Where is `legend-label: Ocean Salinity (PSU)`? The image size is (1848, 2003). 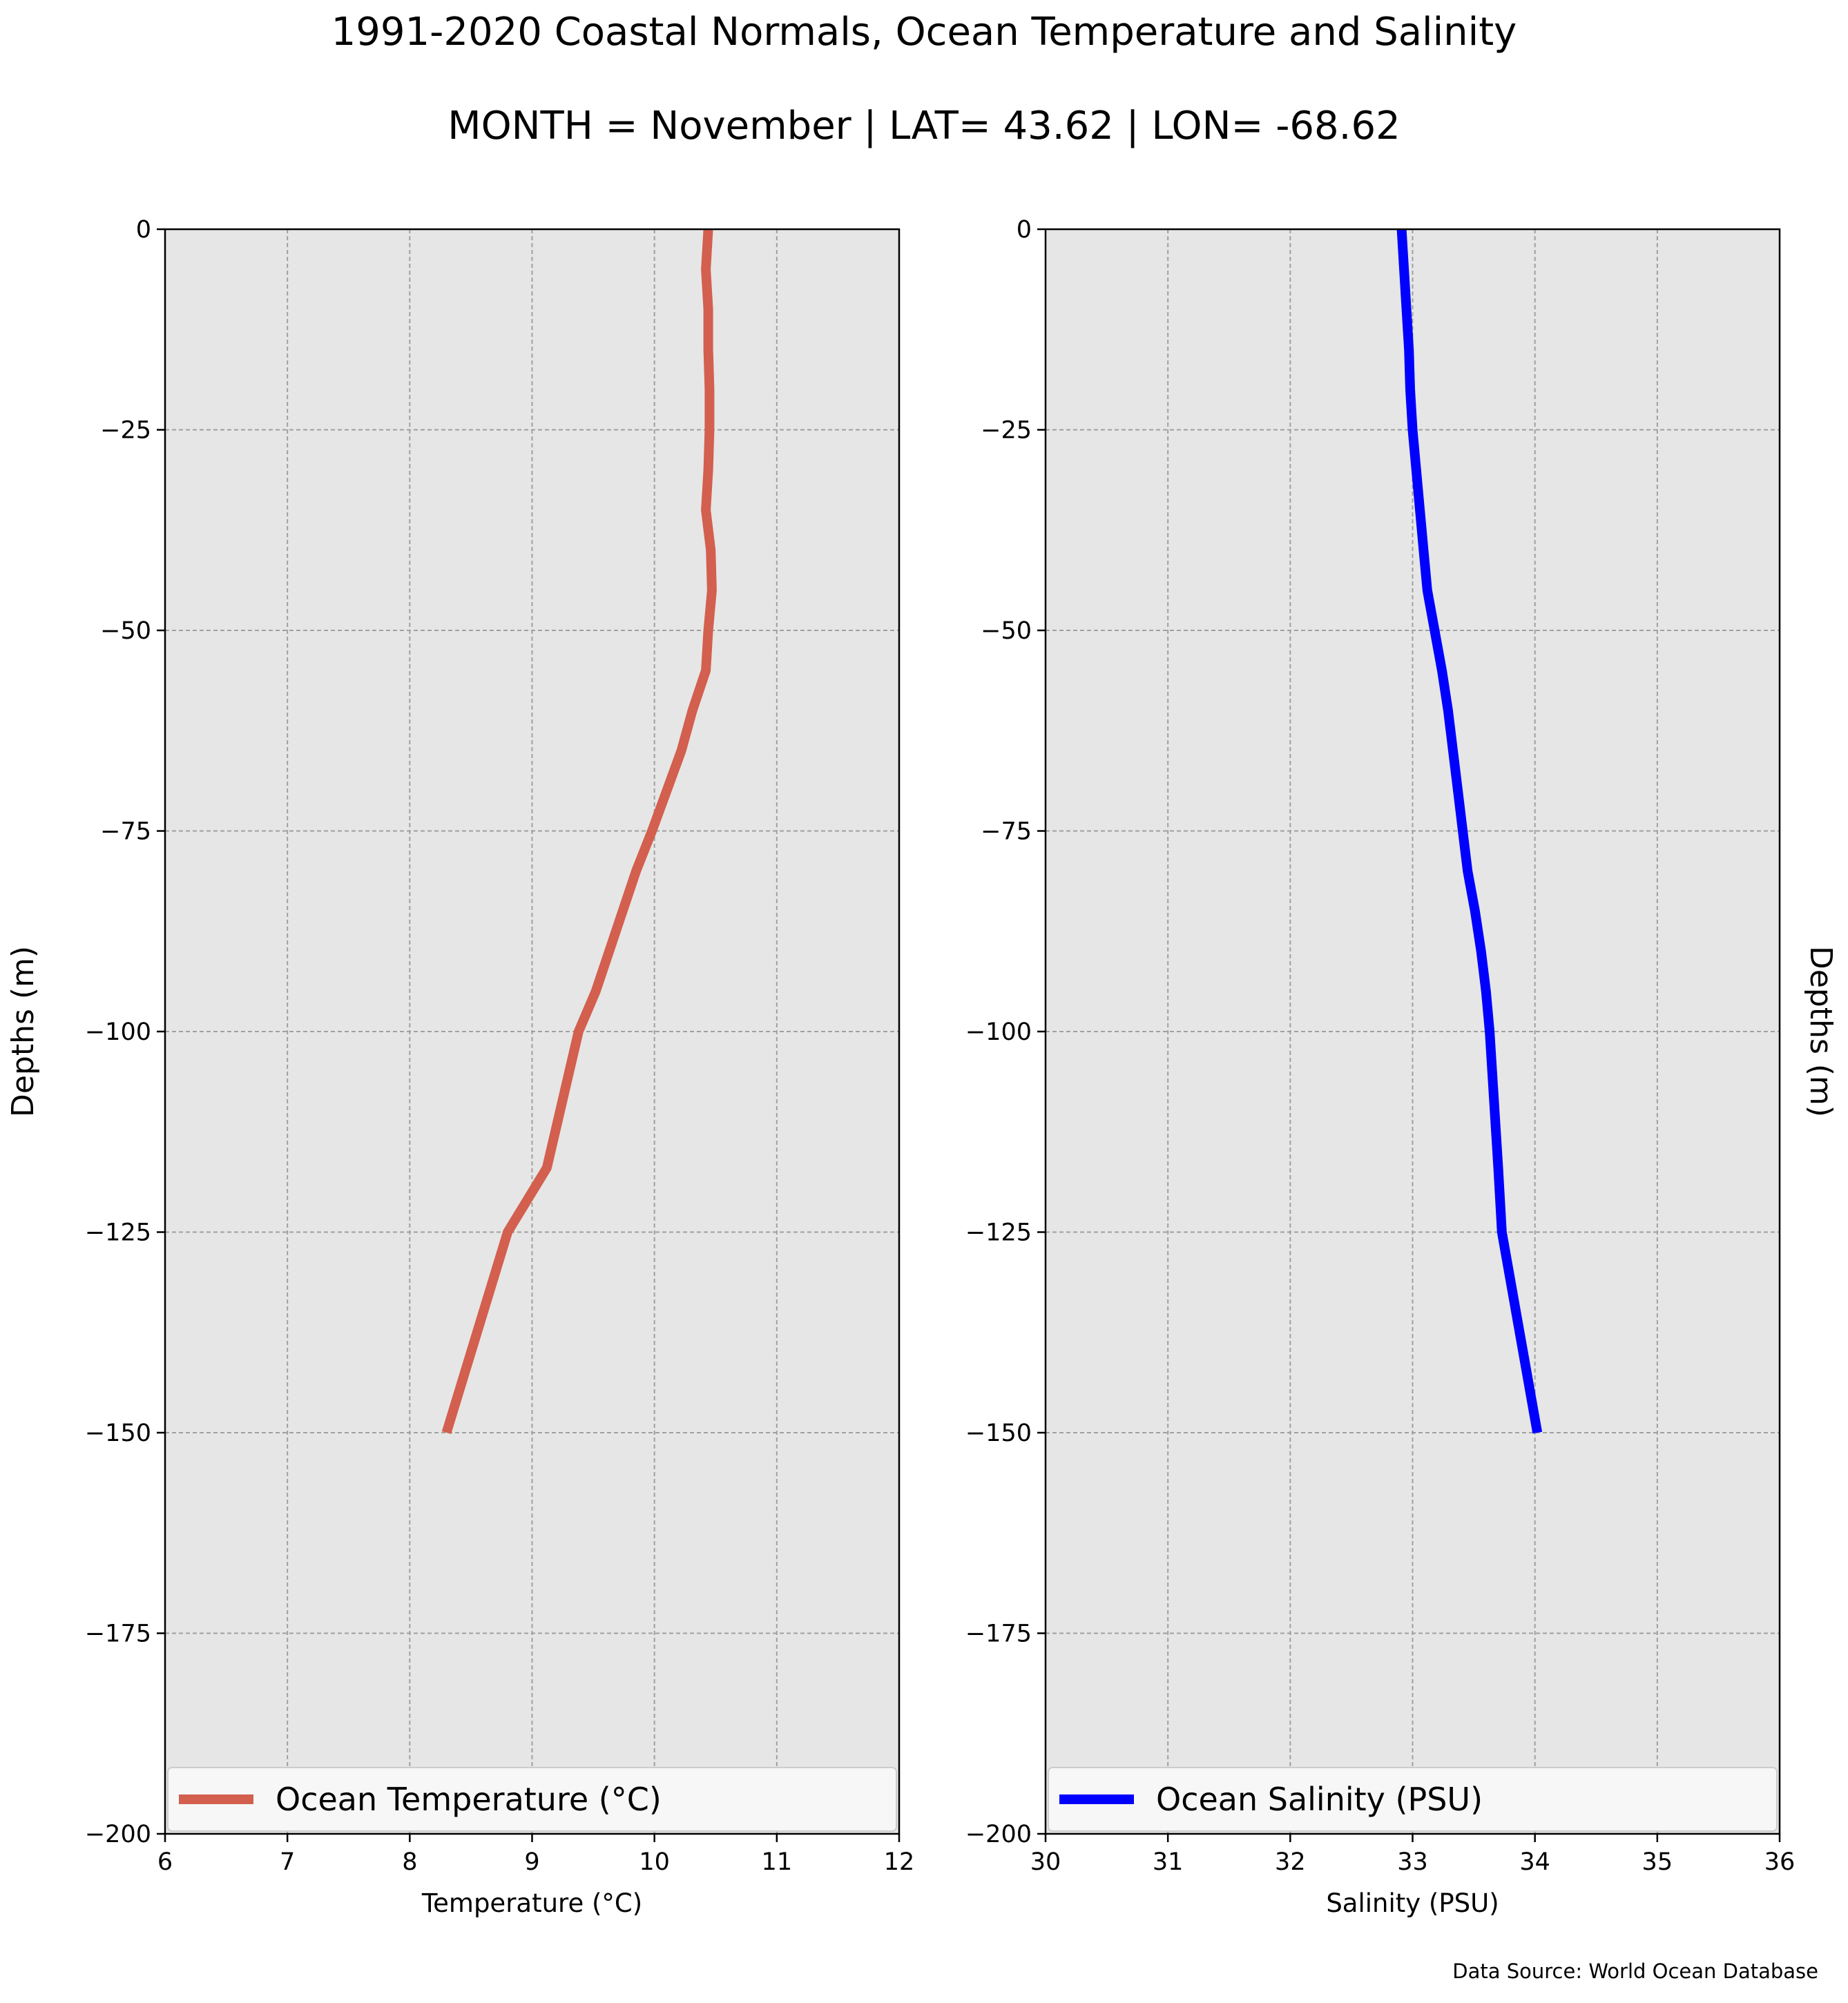 legend-label: Ocean Salinity (PSU) is located at coordinates (1319, 1799).